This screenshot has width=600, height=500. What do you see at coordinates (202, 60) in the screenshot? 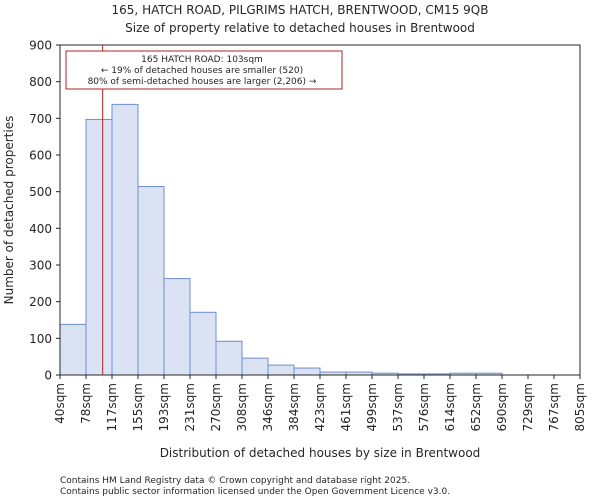
I see `annotation-line1: 165 HATCH ROAD: 103sqm` at bounding box center [202, 60].